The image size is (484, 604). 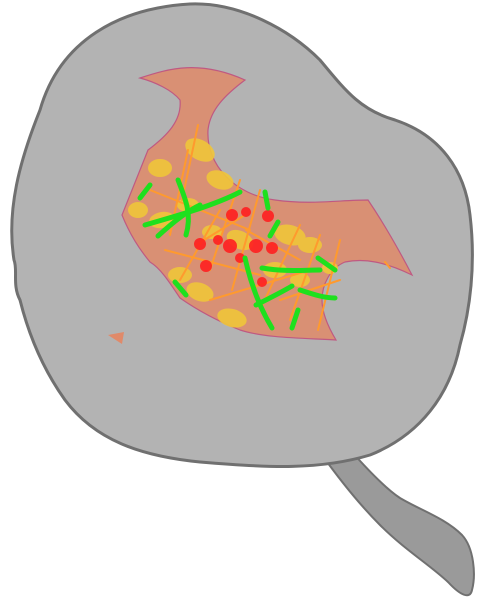 I want to click on stalk-icon, so click(x=397, y=523).